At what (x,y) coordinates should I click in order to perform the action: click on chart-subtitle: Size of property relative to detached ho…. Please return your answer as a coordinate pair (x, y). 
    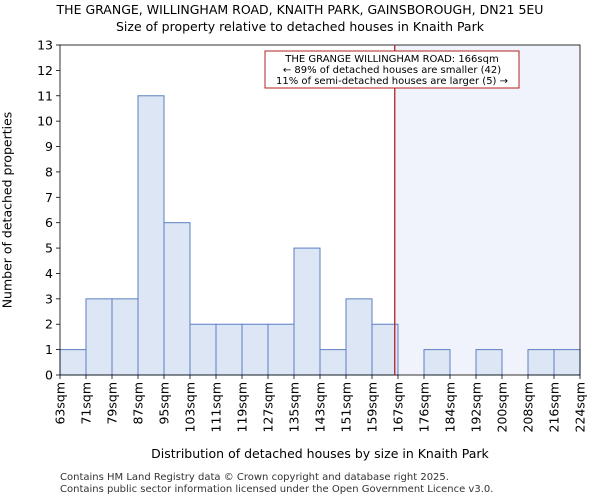
    Looking at the image, I should click on (300, 26).